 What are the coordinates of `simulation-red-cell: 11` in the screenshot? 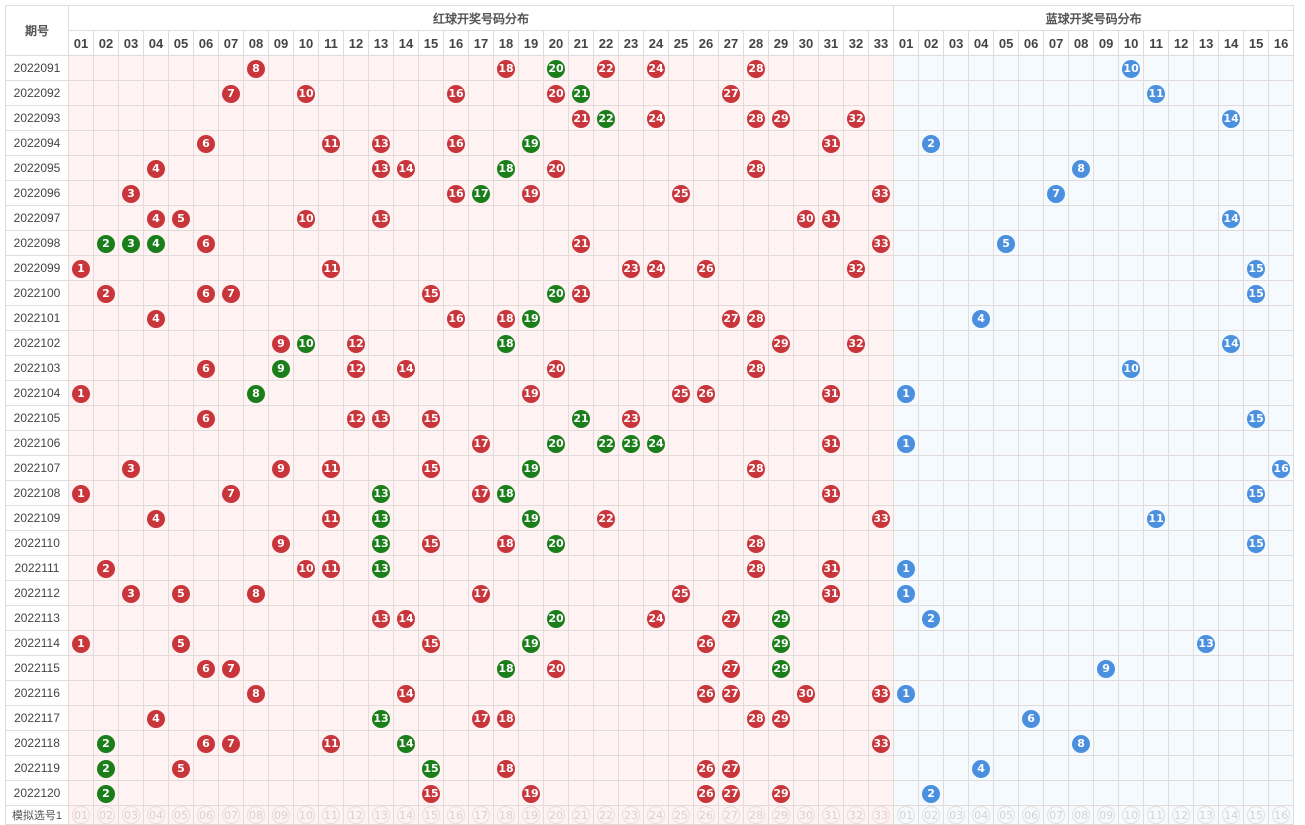 It's located at (331, 815).